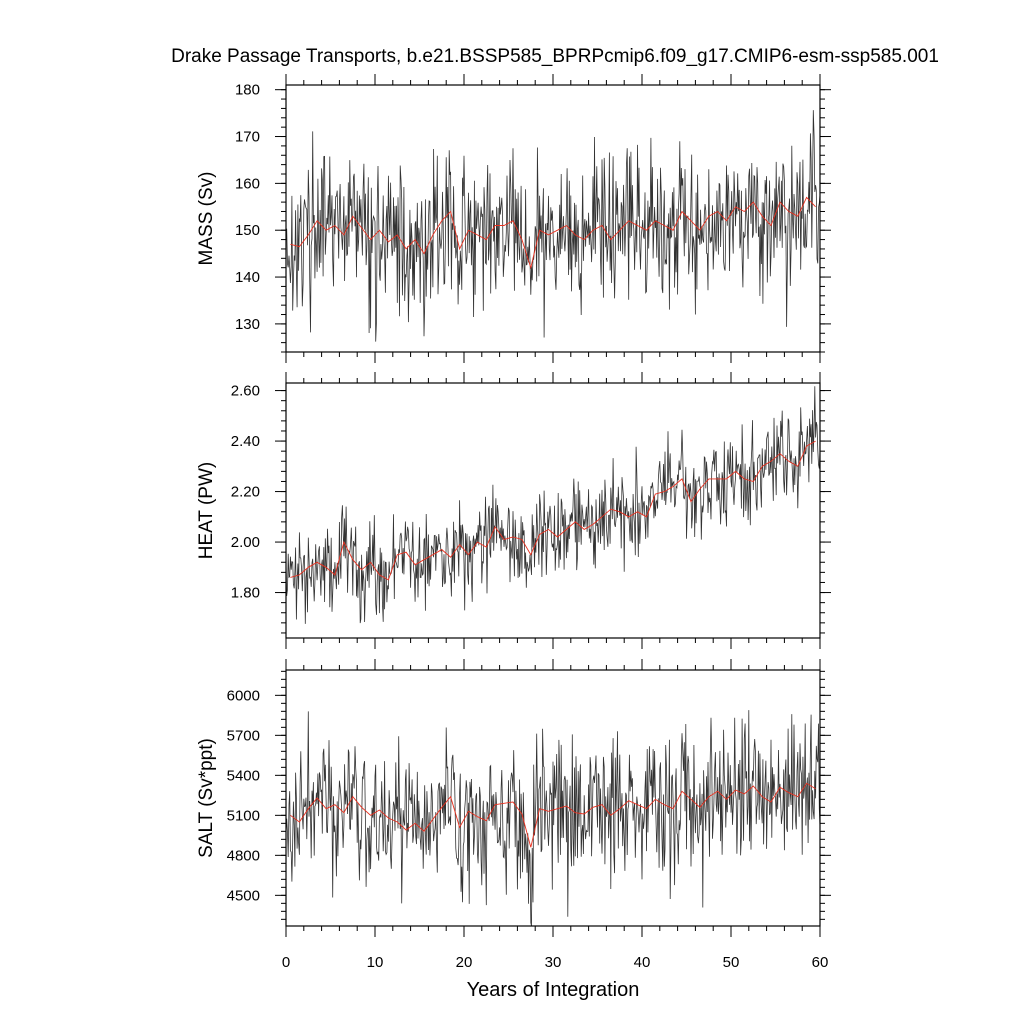  What do you see at coordinates (206, 219) in the screenshot?
I see `mass-y-axis-label: MASS (Sv)` at bounding box center [206, 219].